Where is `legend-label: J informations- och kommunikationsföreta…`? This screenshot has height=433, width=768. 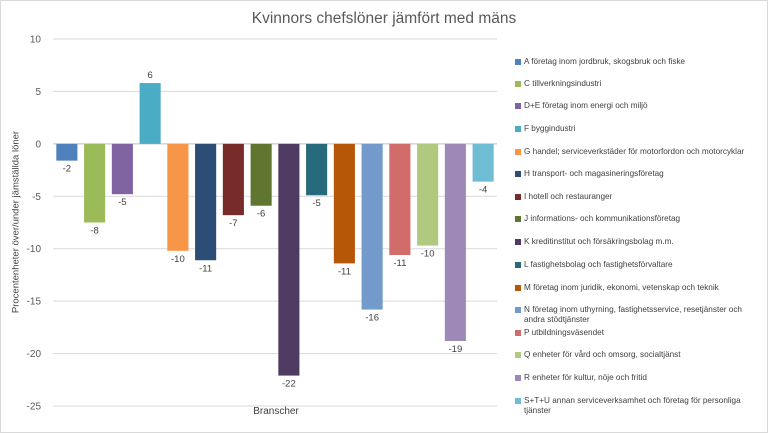 legend-label: J informations- och kommunikationsföreta… is located at coordinates (602, 218).